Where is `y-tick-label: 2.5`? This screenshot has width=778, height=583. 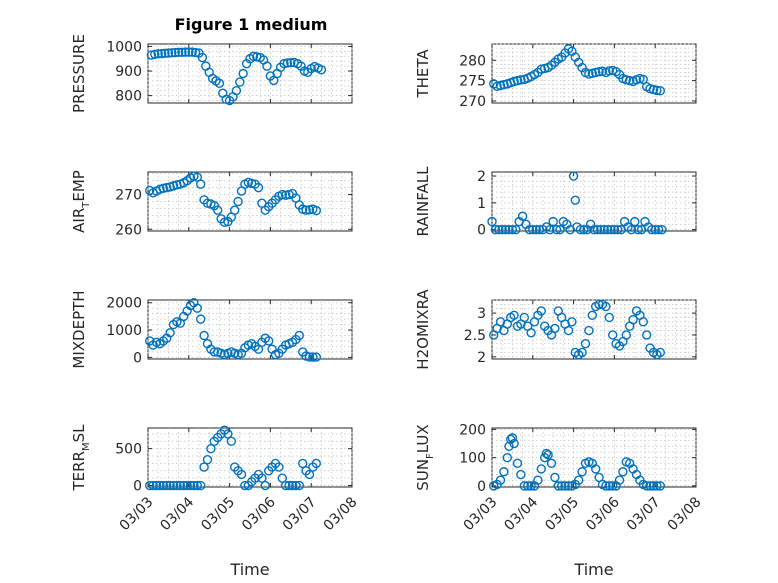 y-tick-label: 2.5 is located at coordinates (475, 336).